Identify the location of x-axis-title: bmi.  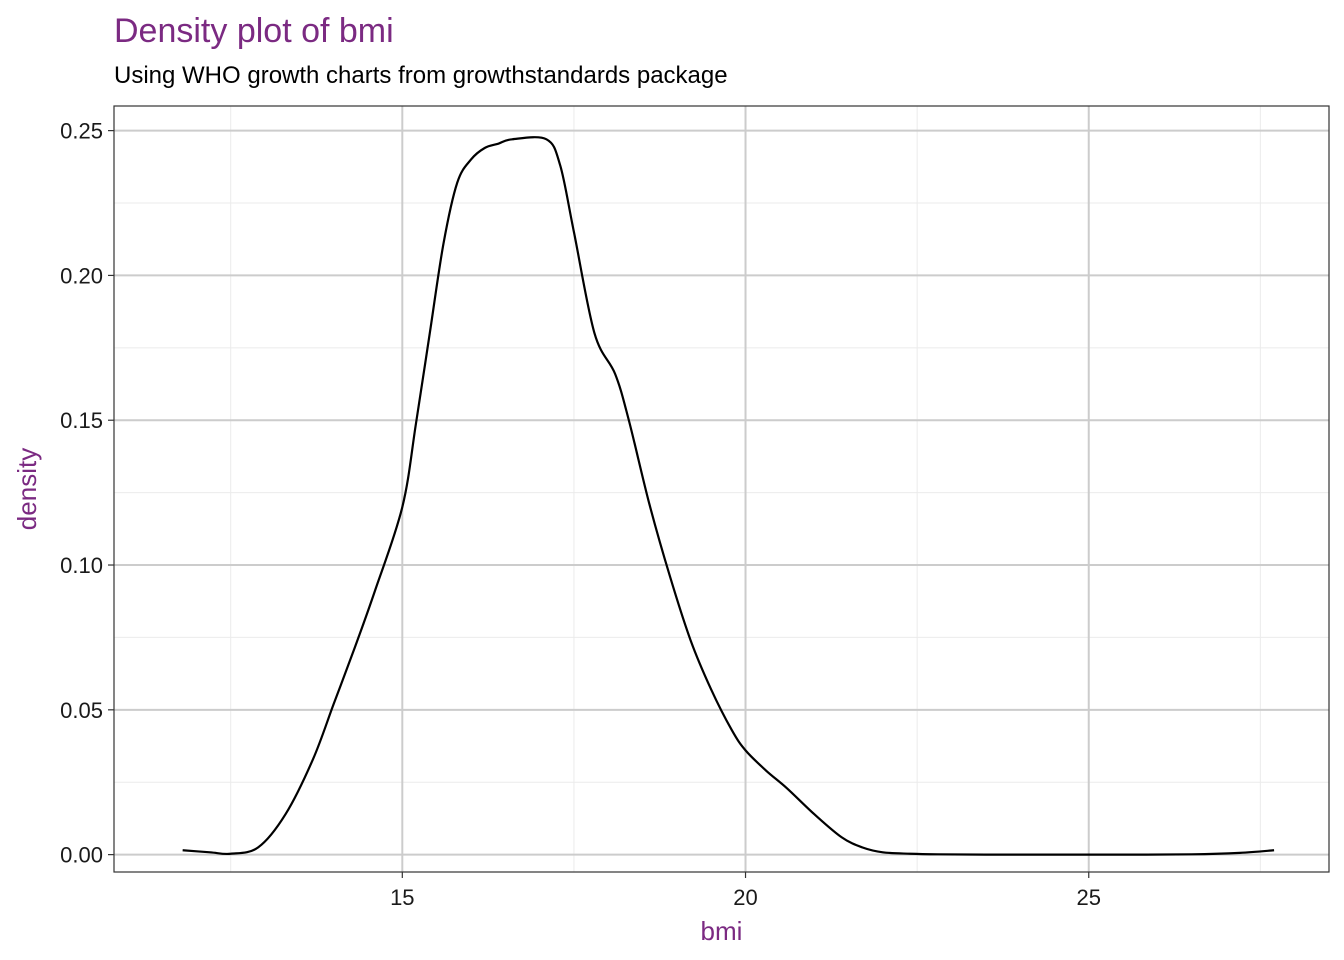
(722, 931).